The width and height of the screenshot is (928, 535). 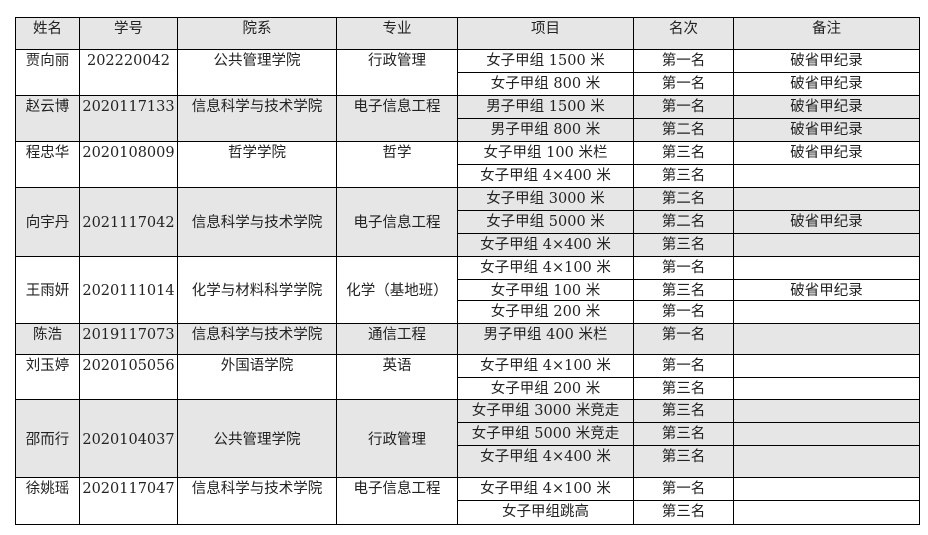 I want to click on header-student-id: 学号, so click(x=128, y=33).